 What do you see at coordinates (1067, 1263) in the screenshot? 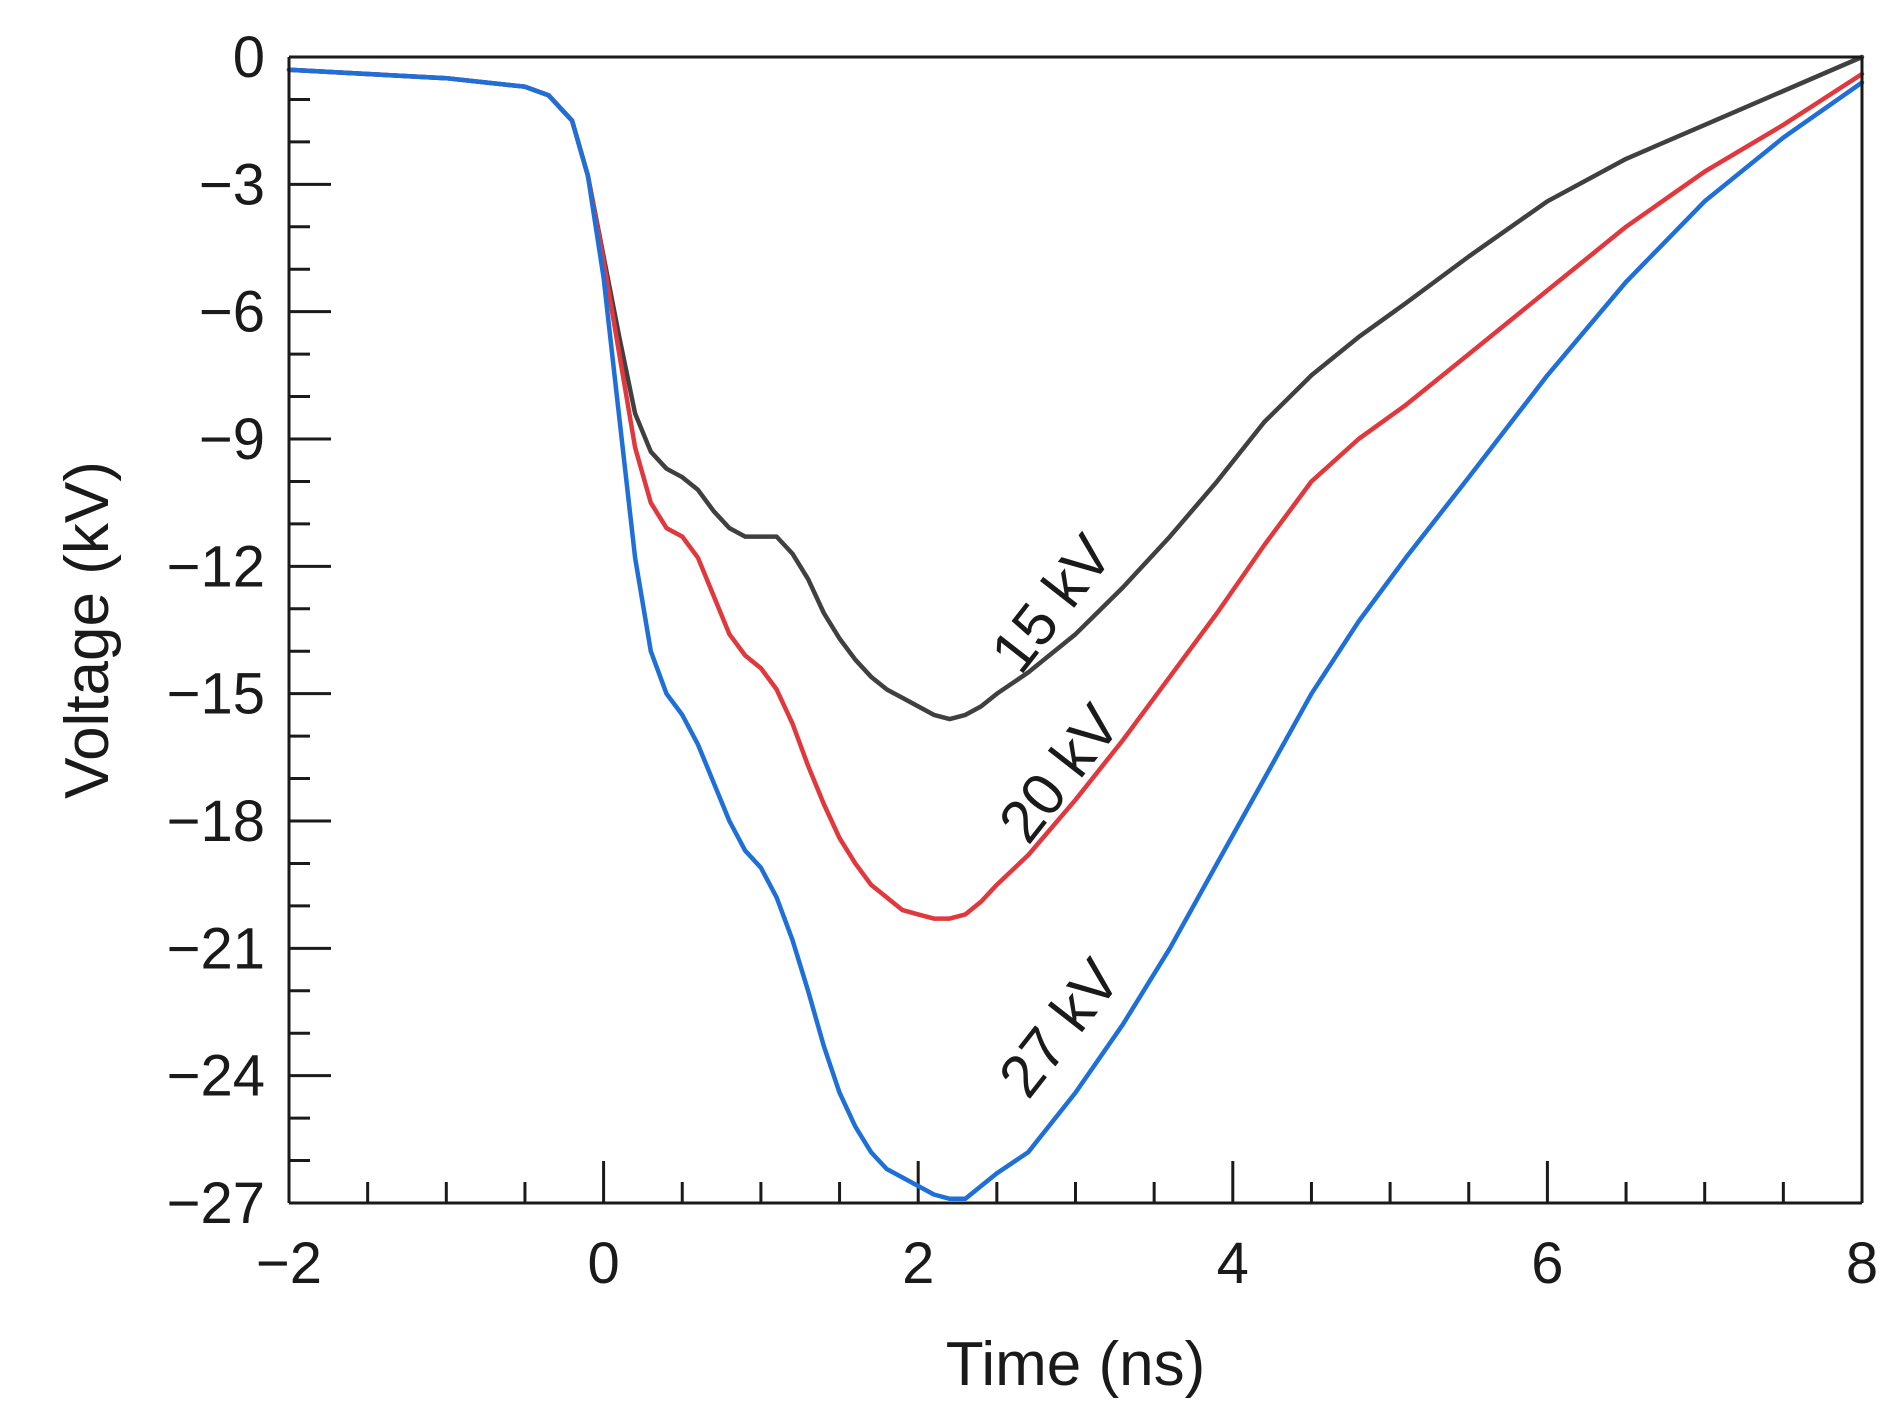
I see `x-axis-tick-labels: −2 0 2 4 6 8` at bounding box center [1067, 1263].